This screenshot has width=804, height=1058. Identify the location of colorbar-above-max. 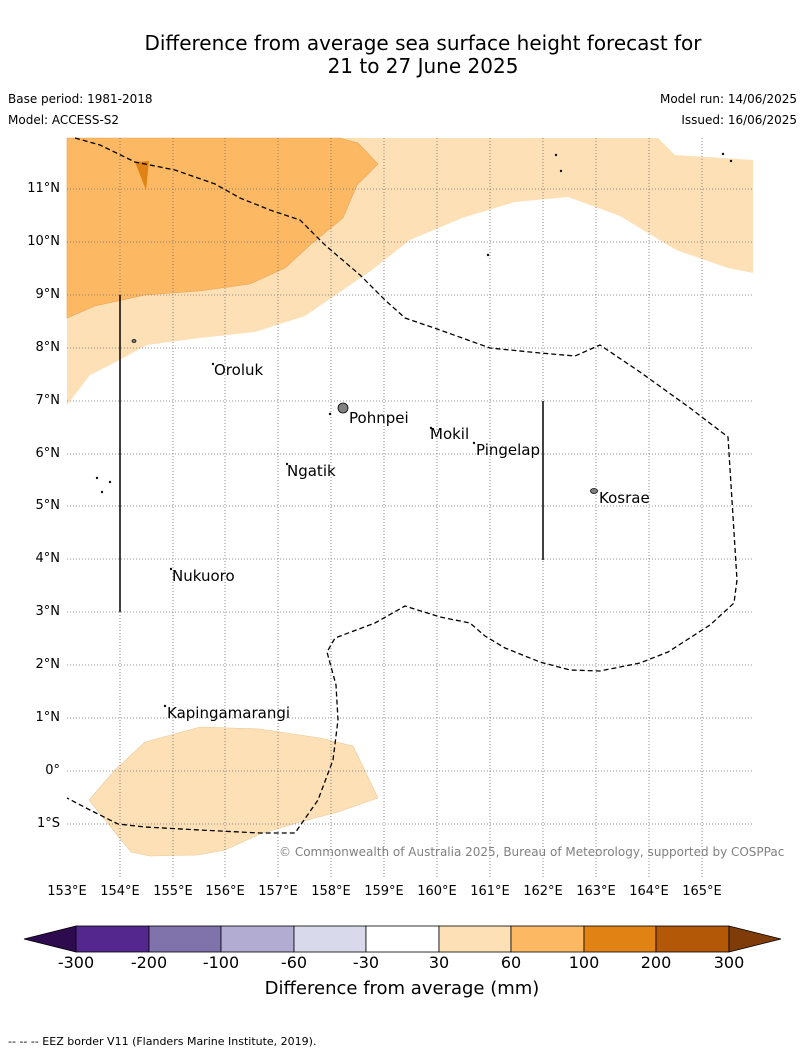
(755, 939).